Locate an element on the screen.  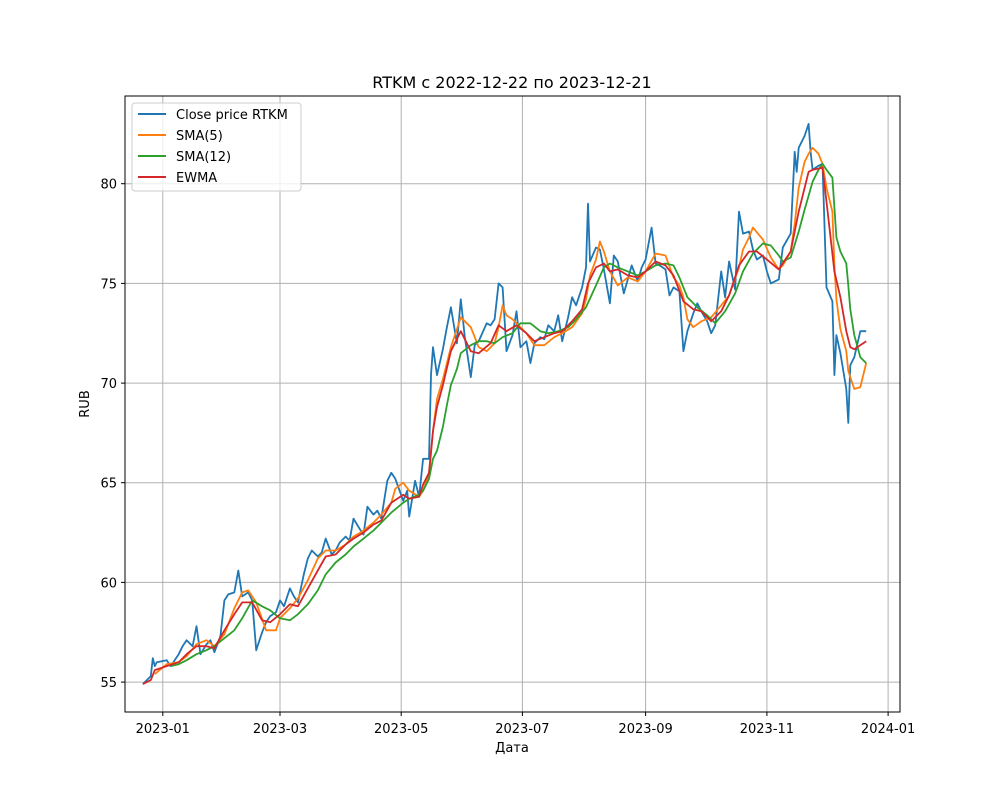
legend-box is located at coordinates (216, 147).